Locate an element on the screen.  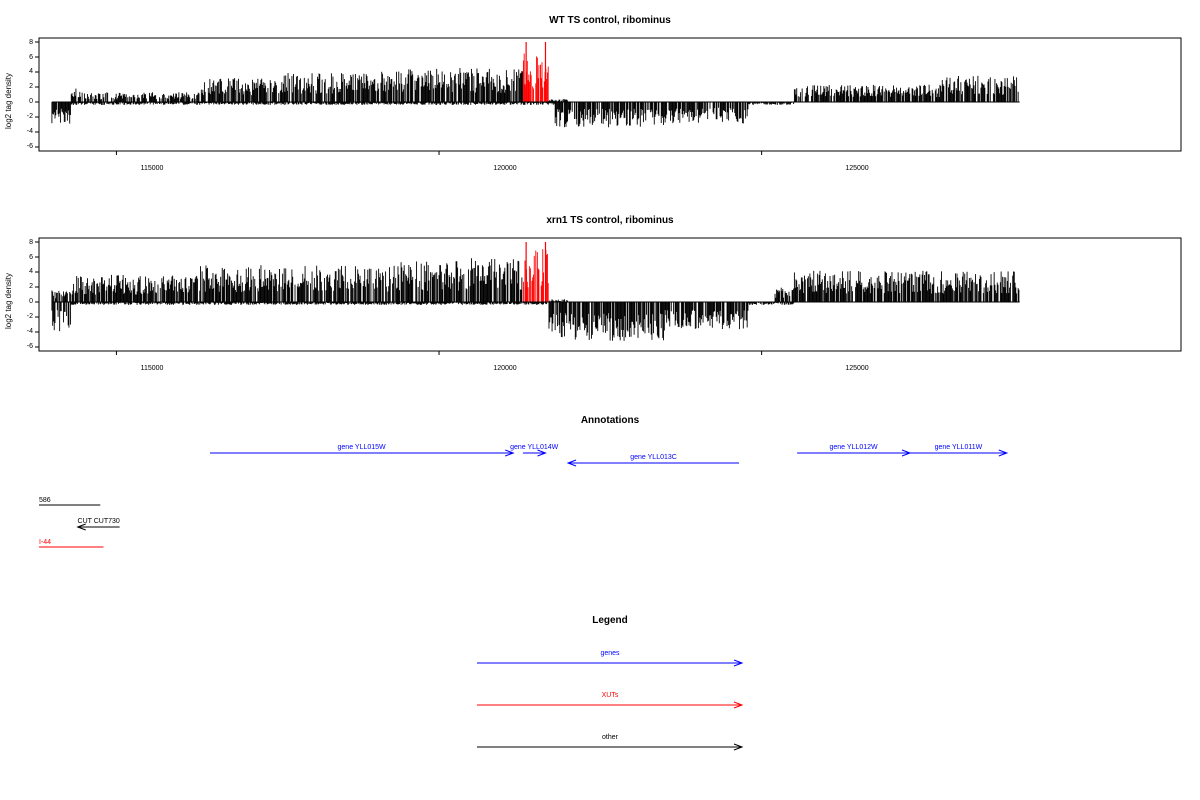
legend-label: other is located at coordinates (610, 737).